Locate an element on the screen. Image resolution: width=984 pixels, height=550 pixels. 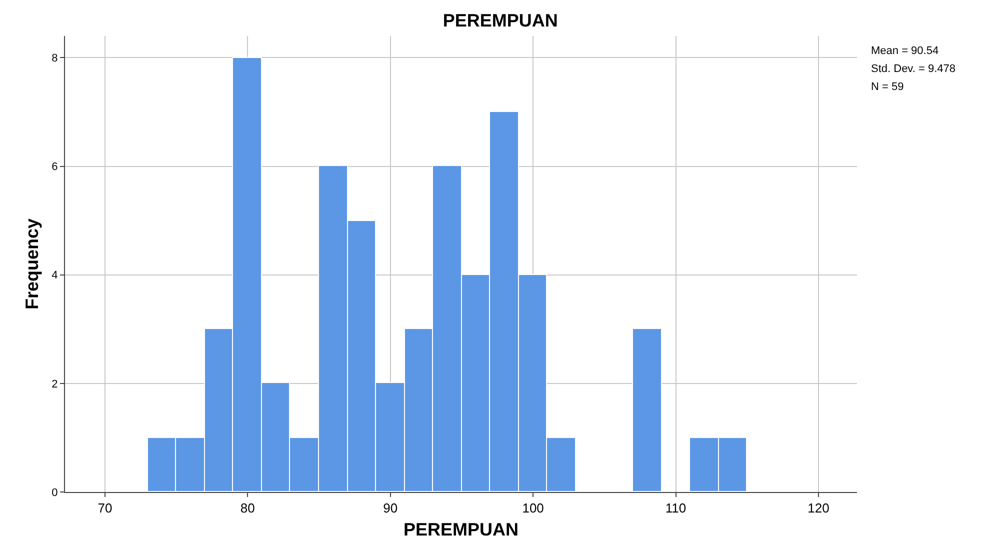
y-tick-label: 8 is located at coordinates (55, 58).